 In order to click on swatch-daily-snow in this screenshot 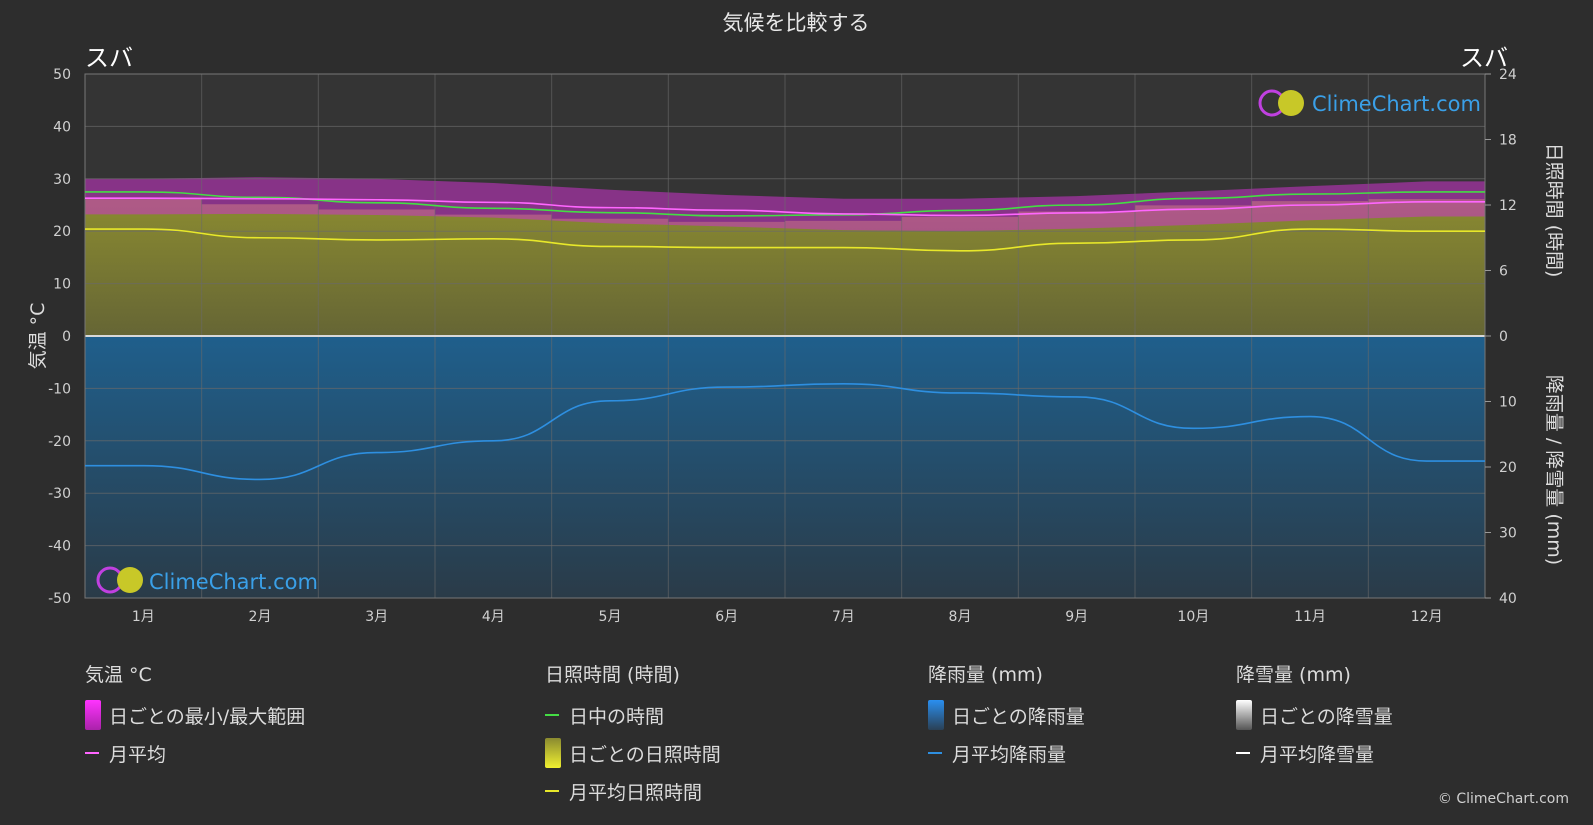, I will do `click(1244, 715)`.